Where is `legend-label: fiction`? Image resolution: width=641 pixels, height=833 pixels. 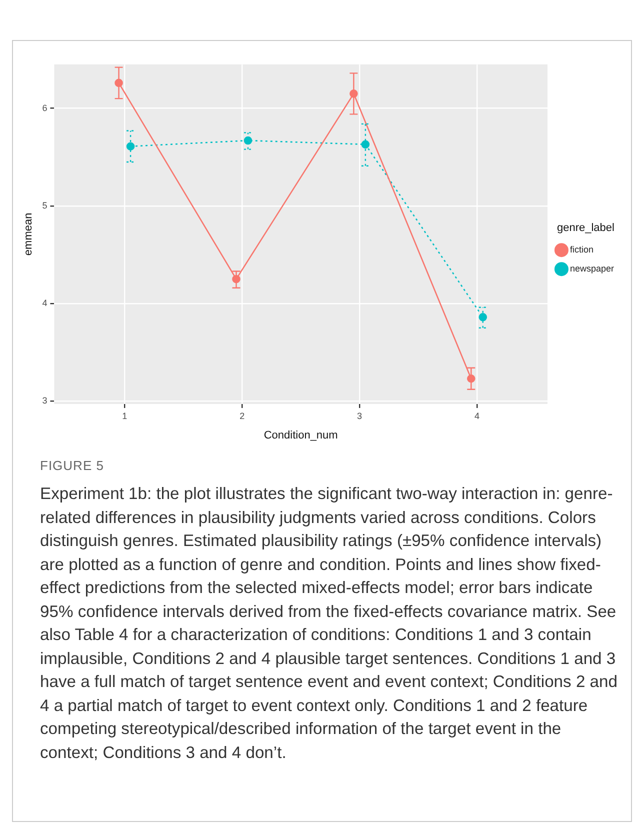
legend-label: fiction is located at coordinates (582, 249).